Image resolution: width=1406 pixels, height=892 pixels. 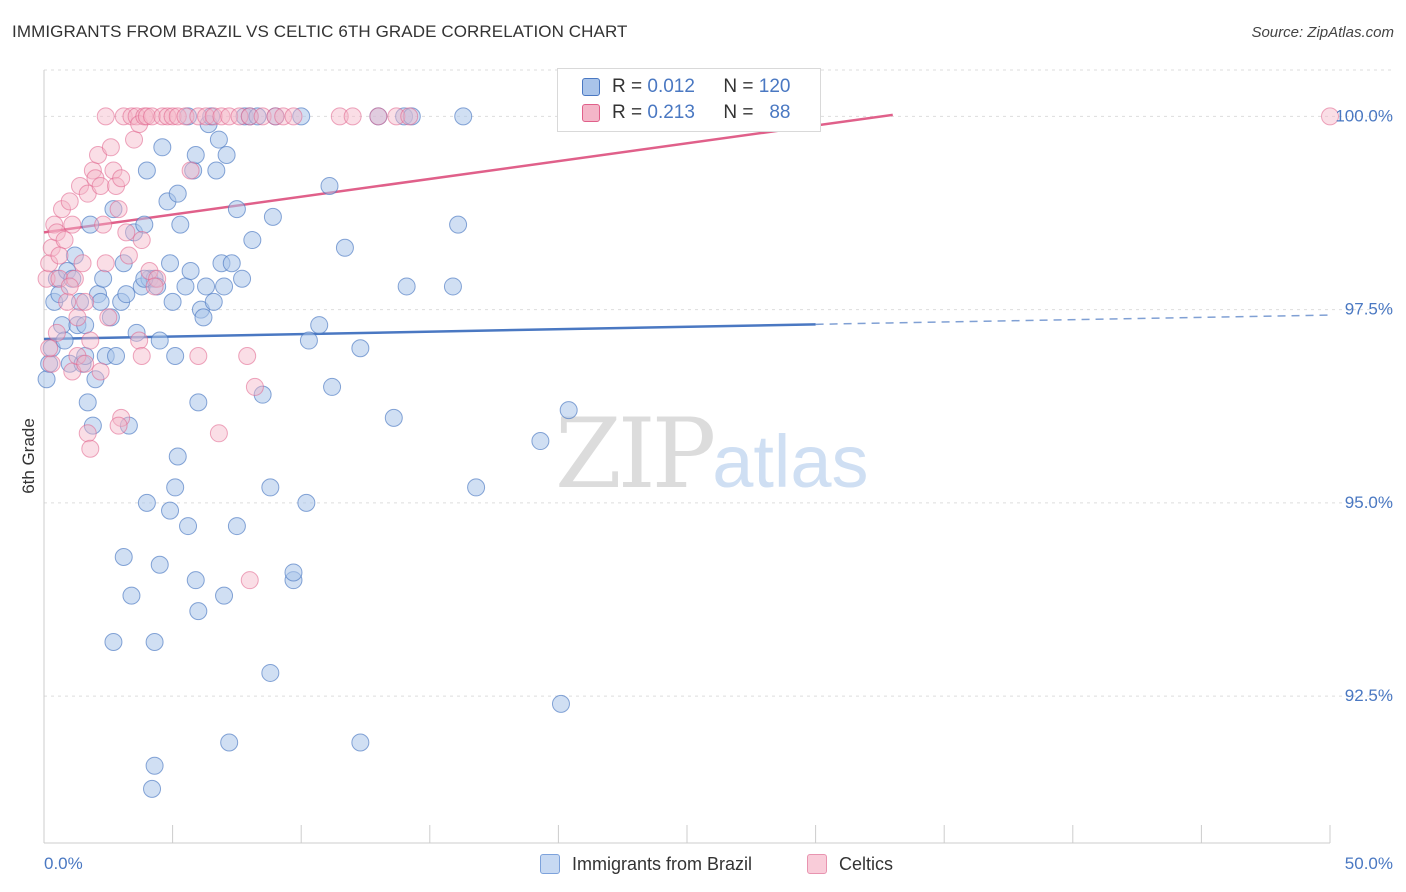 I want to click on brazil-legend-swatch, so click(x=550, y=864).